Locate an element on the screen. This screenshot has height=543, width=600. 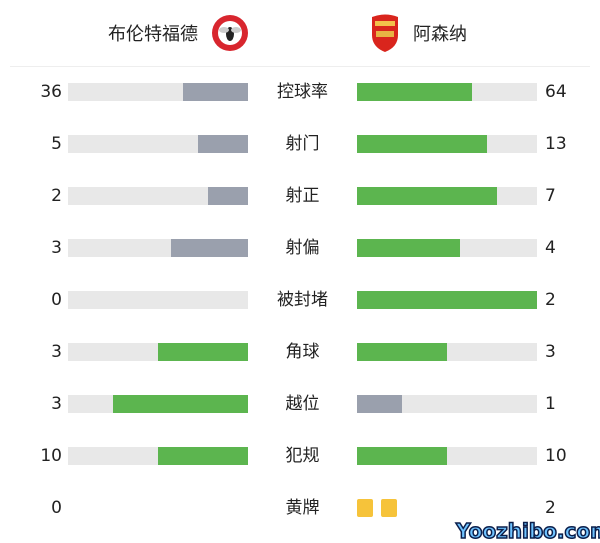
stat-row: 3 越位 1 is located at coordinates (300, 404).